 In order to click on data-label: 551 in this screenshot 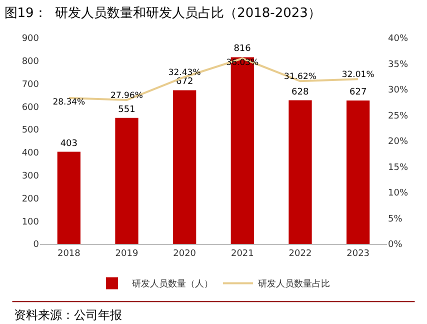, I will do `click(127, 109)`.